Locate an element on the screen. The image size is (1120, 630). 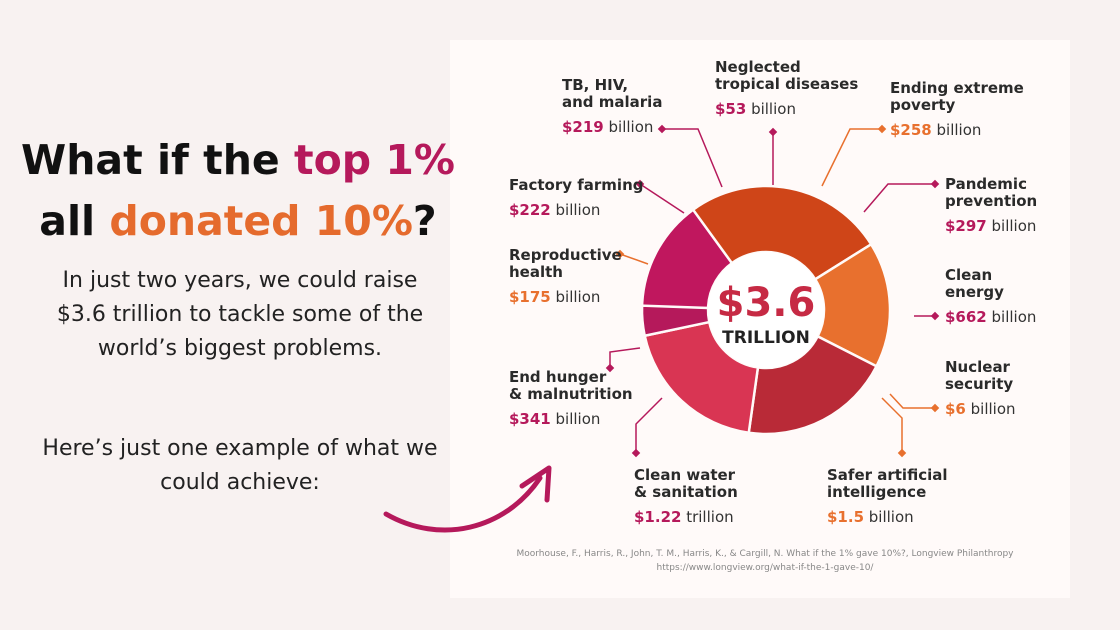
slice-unit: trillion is located at coordinates (707, 517).